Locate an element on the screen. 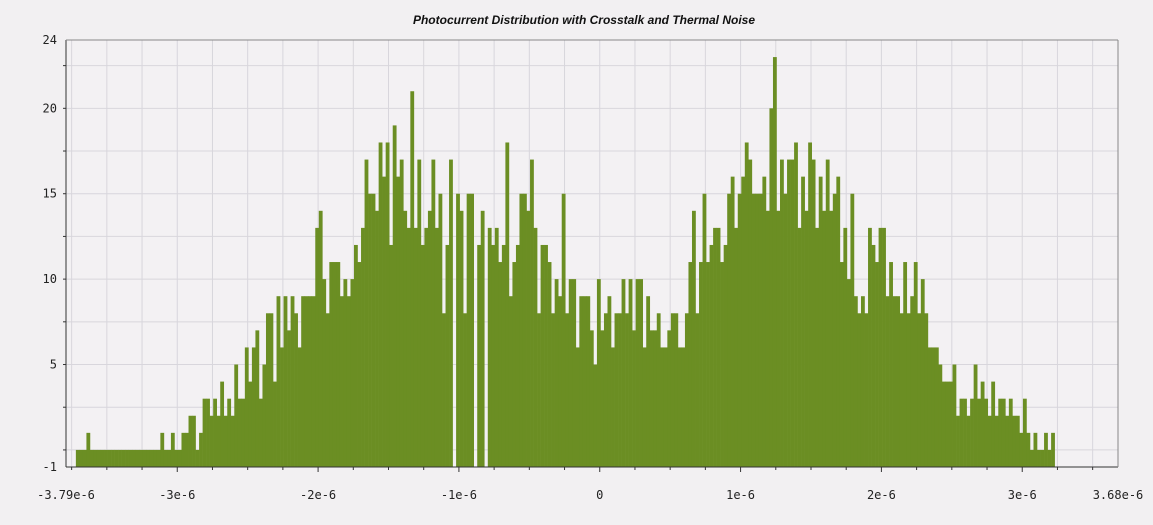 Image resolution: width=1153 pixels, height=525 pixels. x-tick-label: 1e-6 is located at coordinates (740, 495).